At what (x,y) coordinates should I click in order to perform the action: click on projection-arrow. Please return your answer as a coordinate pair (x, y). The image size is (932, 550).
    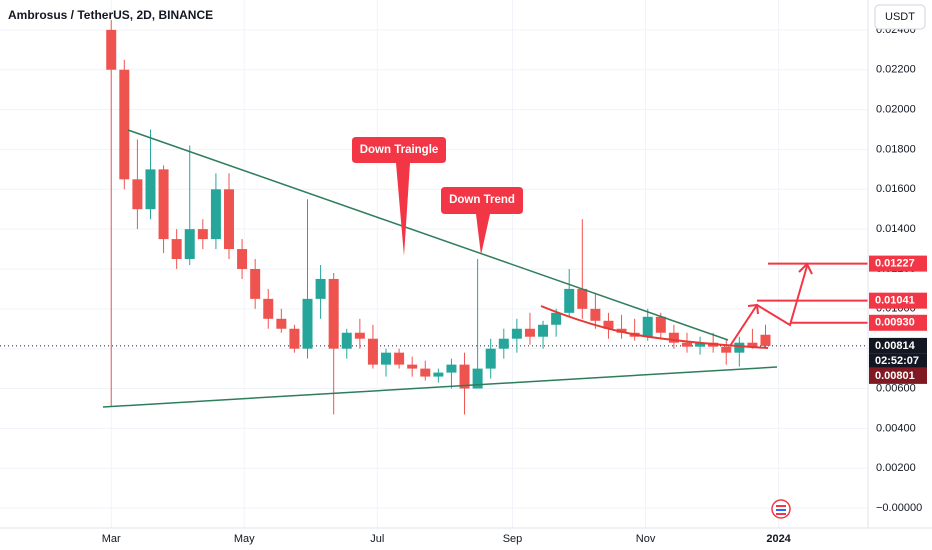
    Looking at the image, I should click on (768, 306).